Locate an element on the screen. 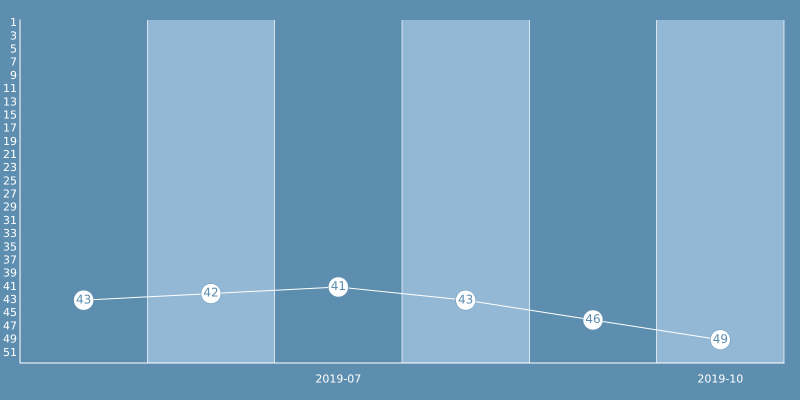 The width and height of the screenshot is (800, 400). y-tick-label: 15 is located at coordinates (10, 115).